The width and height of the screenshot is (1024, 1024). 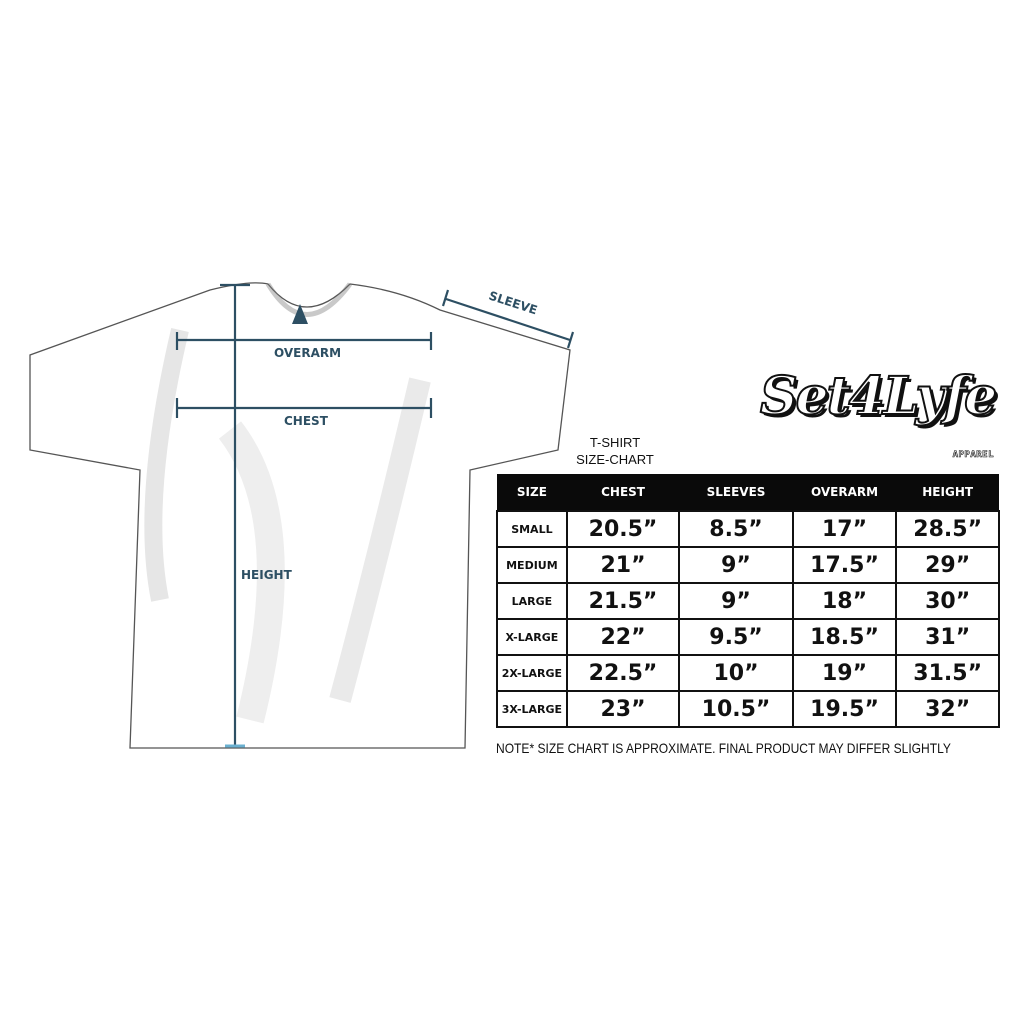 I want to click on header-height: HEIGHT, so click(x=947, y=492).